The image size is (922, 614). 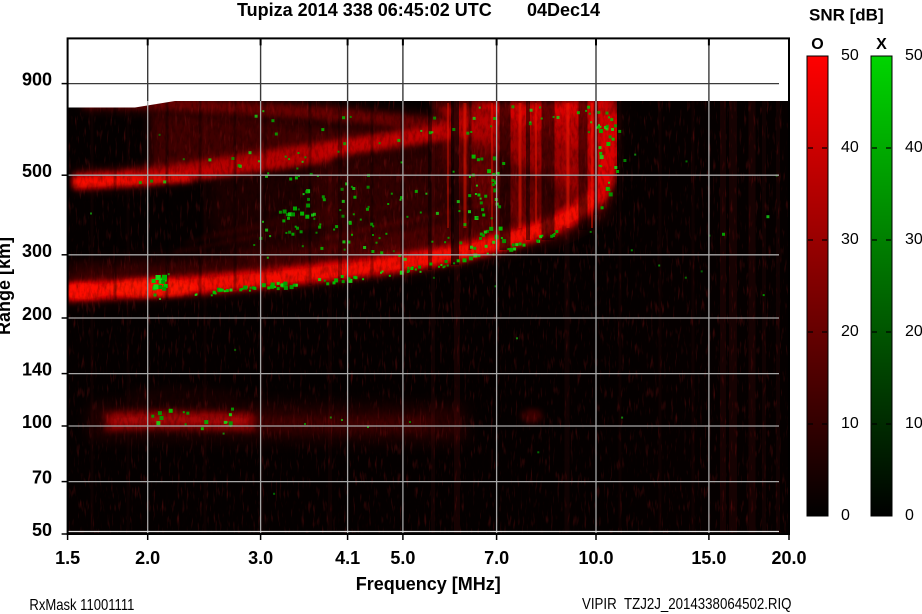 What do you see at coordinates (67, 558) in the screenshot?
I see `svg-text: 1.5` at bounding box center [67, 558].